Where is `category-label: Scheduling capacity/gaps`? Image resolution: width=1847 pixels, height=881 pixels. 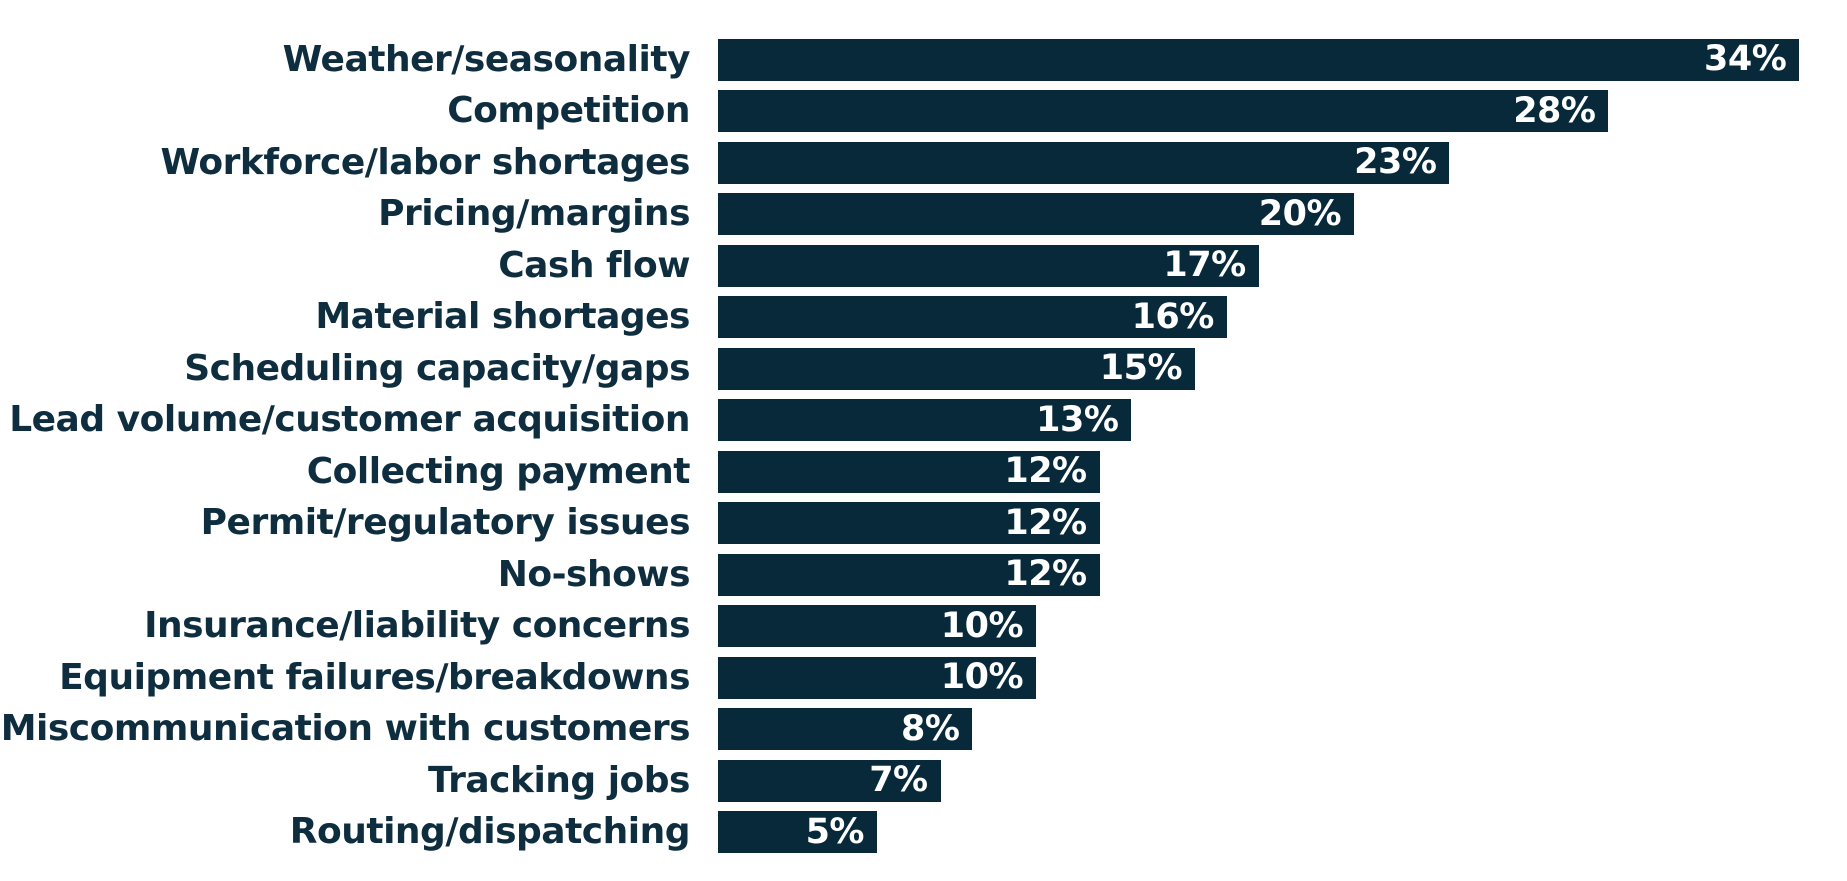 category-label: Scheduling capacity/gaps is located at coordinates (437, 368).